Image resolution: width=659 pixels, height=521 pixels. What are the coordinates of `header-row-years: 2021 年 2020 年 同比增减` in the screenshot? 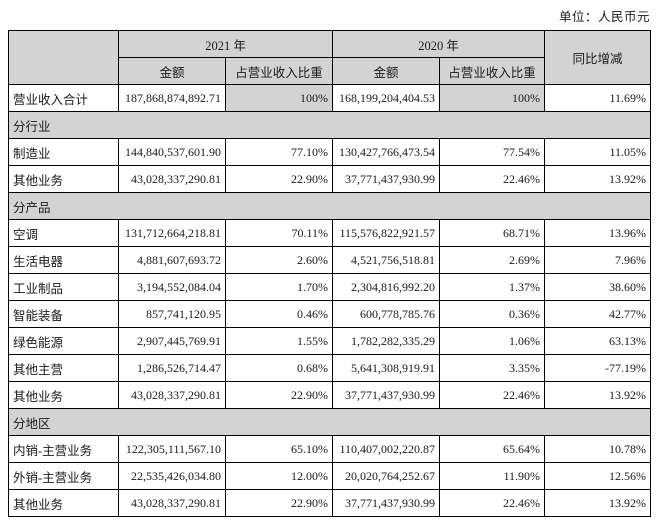 It's located at (330, 57).